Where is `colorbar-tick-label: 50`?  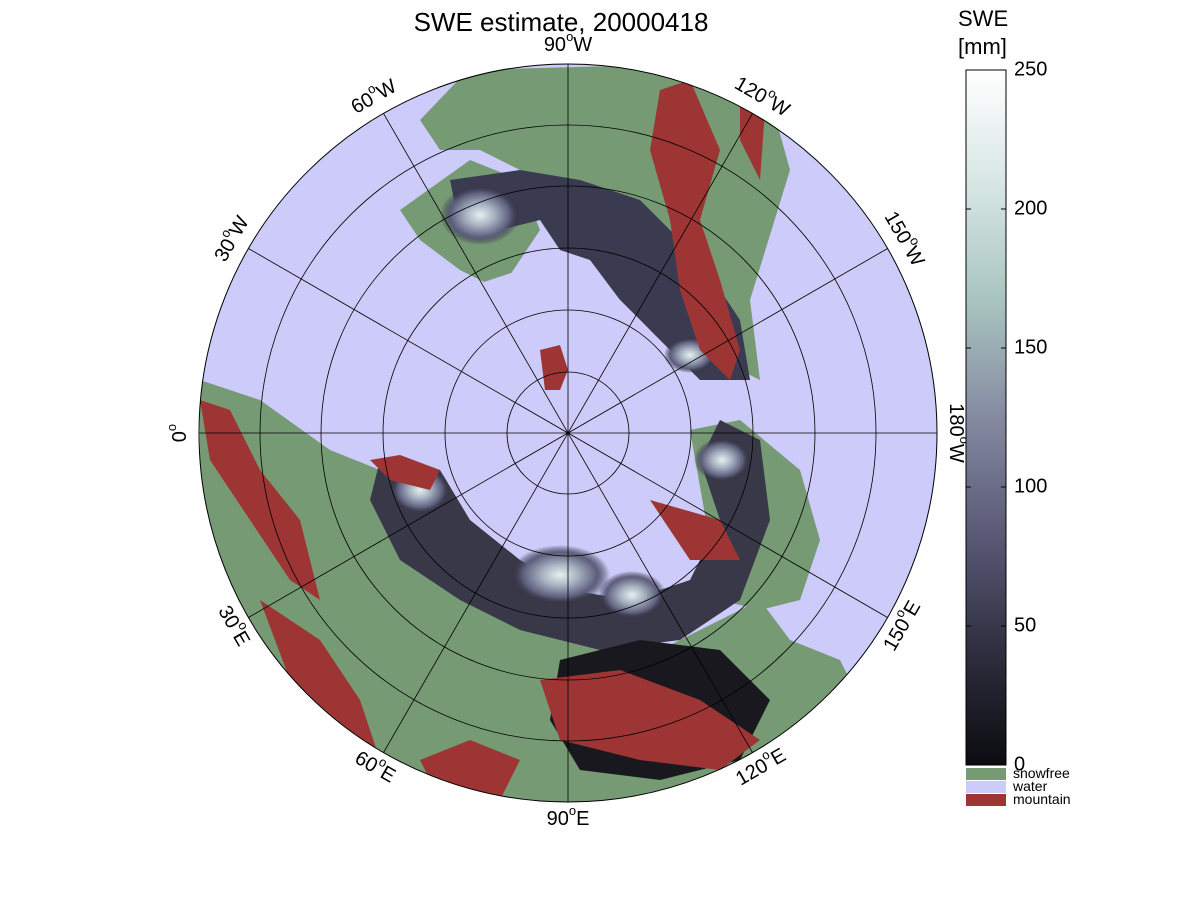 colorbar-tick-label: 50 is located at coordinates (1025, 625).